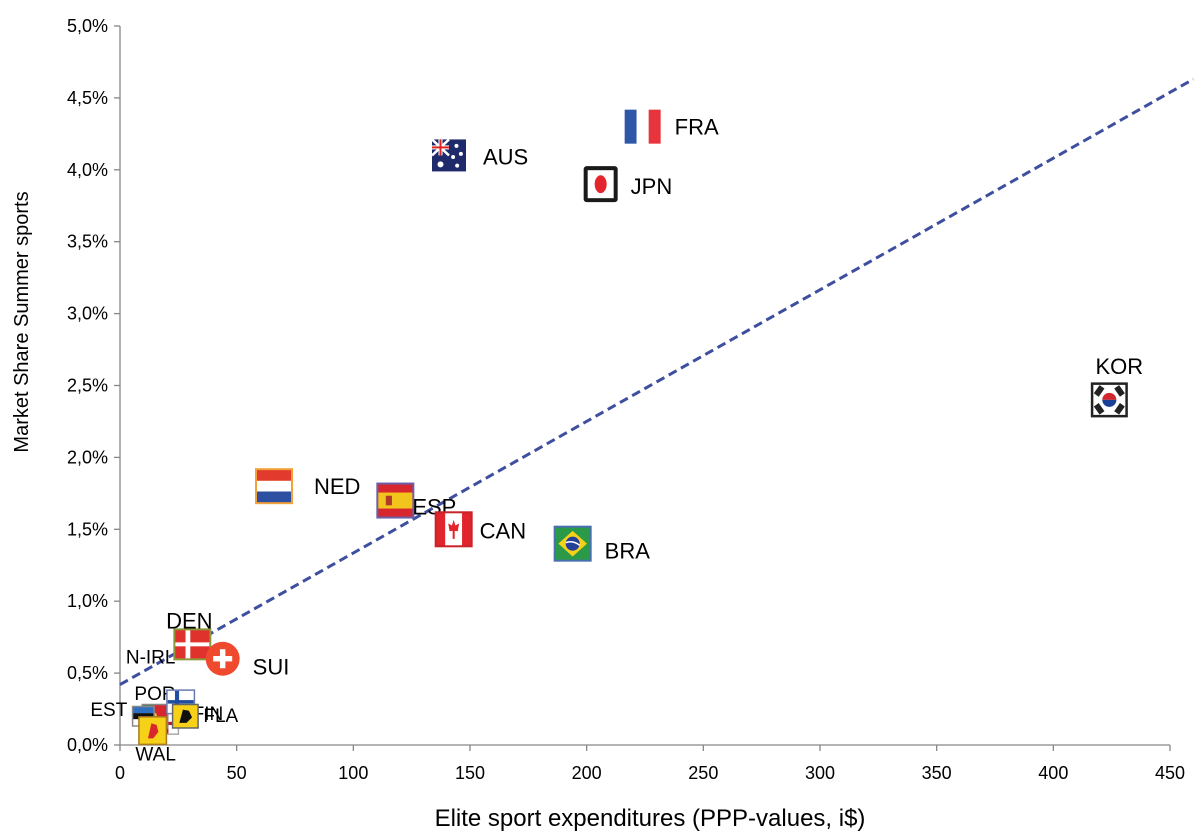 The image size is (1196, 836). Describe the element at coordinates (1170, 773) in the screenshot. I see `x-tick-label: 450` at that location.